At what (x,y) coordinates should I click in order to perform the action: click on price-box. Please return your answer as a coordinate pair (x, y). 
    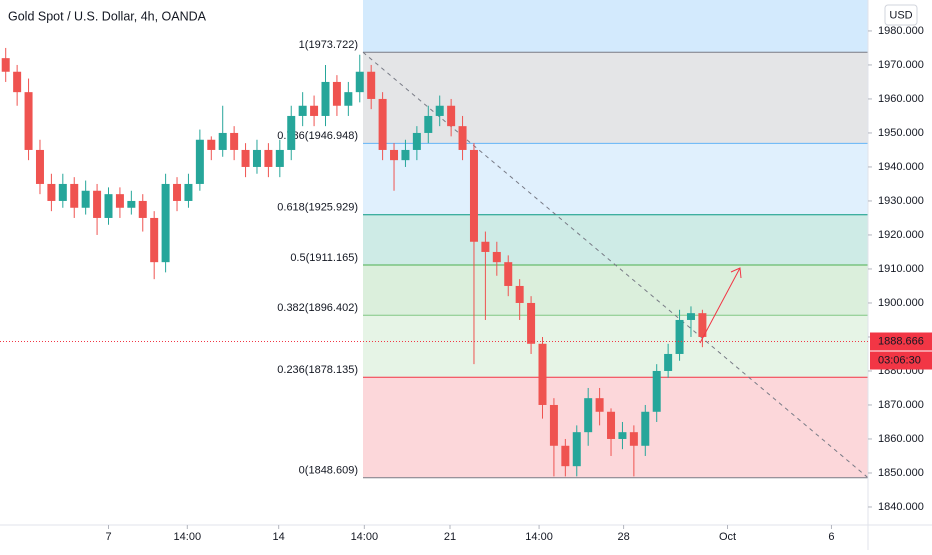
    Looking at the image, I should click on (901, 341).